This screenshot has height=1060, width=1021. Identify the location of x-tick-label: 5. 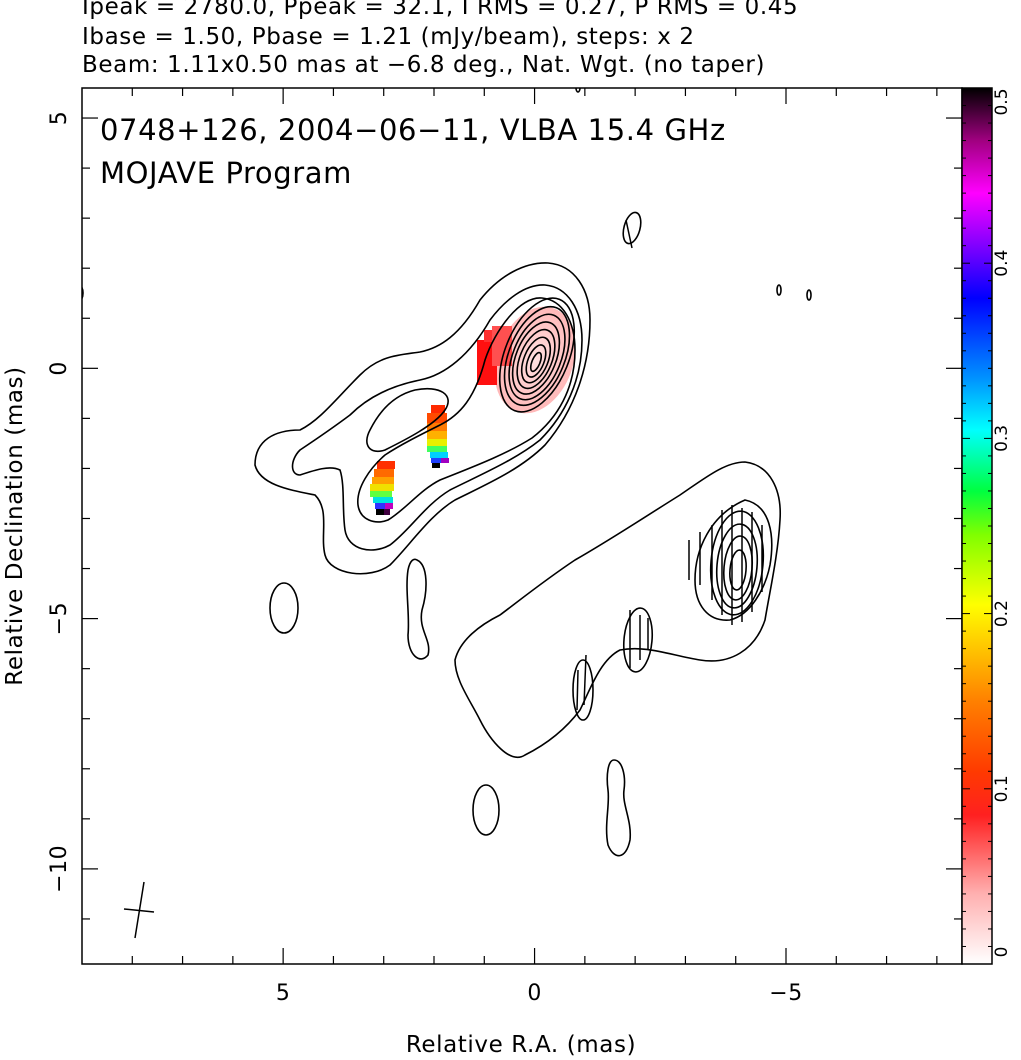
(283, 993).